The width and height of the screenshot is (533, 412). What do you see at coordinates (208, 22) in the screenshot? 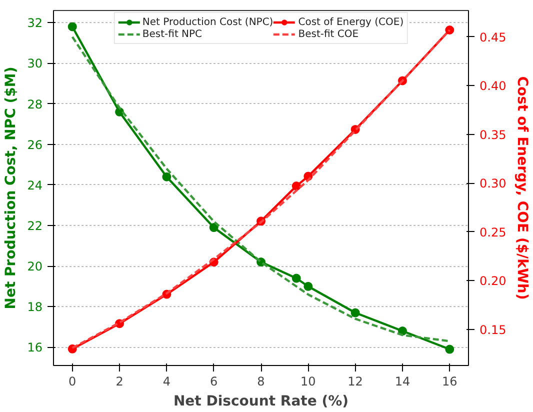
I see `legend-label: Net Production Cost (NPC)` at bounding box center [208, 22].